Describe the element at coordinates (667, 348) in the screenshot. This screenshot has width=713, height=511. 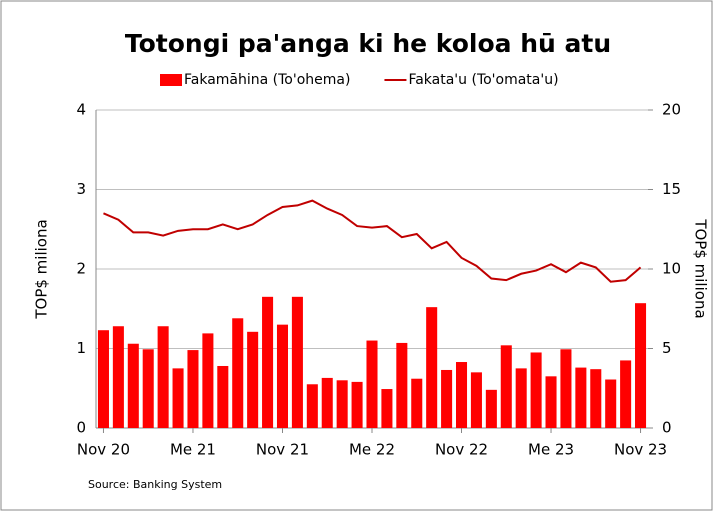
I see `y2-tick-label: 5` at that location.